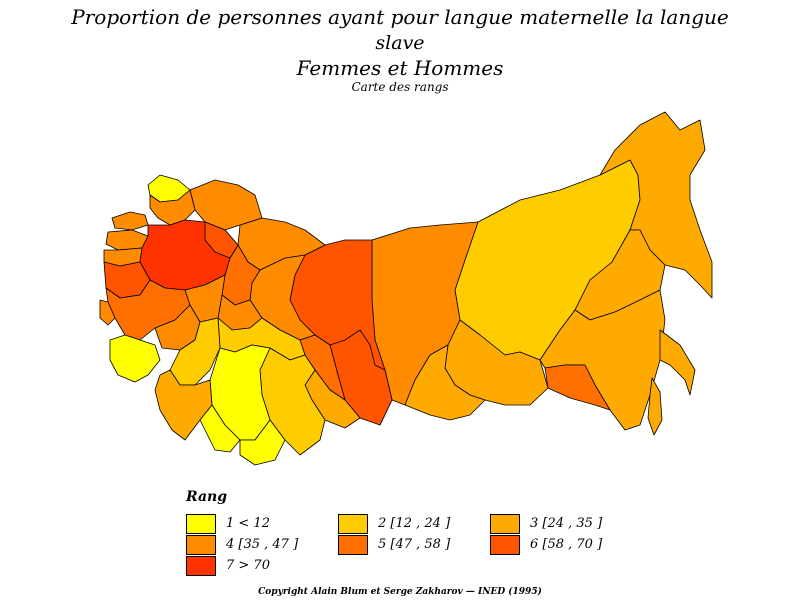  Describe the element at coordinates (206, 497) in the screenshot. I see `legend-title: Rang` at that location.